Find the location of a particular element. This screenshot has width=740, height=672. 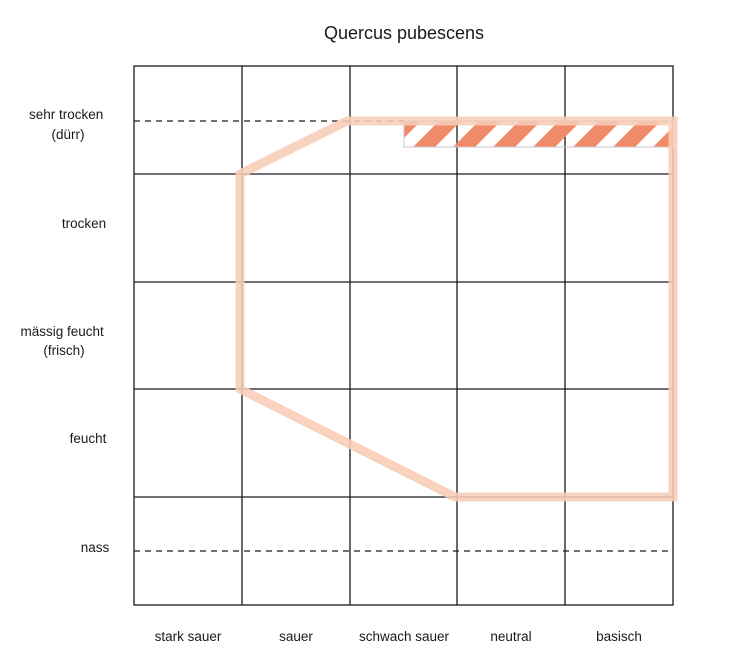

moisture-label-moderately-moist: mässig feucht (frisch) is located at coordinates (63, 341).